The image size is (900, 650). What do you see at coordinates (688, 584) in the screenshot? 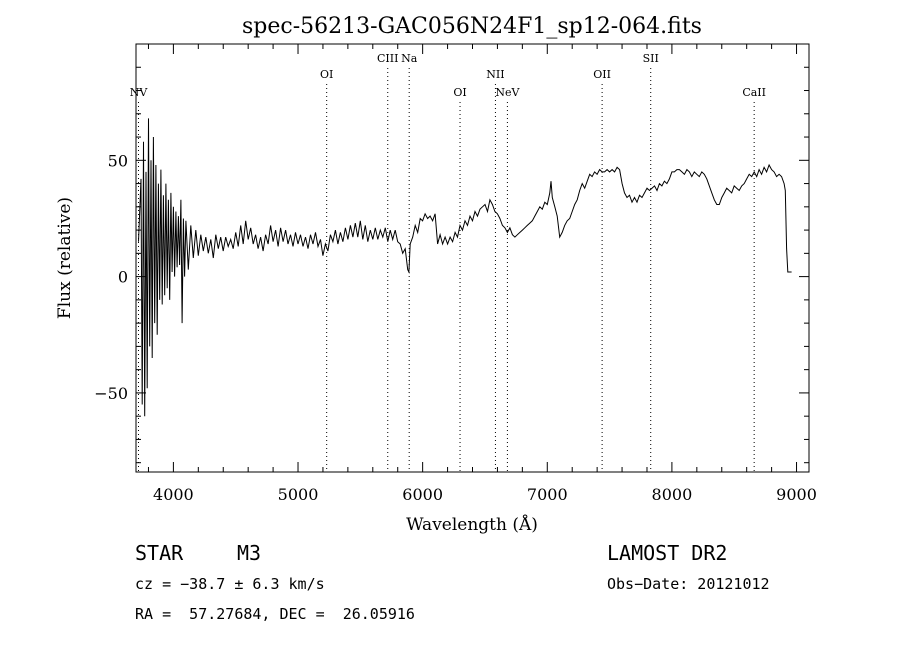
I see `observation-date: Obs−Date: 20121012` at bounding box center [688, 584].